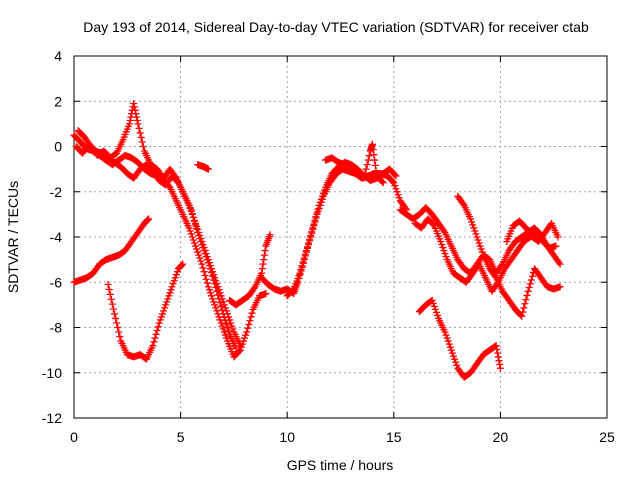 Image resolution: width=640 pixels, height=480 pixels. I want to click on x-axis-label: GPS time / hours, so click(340, 465).